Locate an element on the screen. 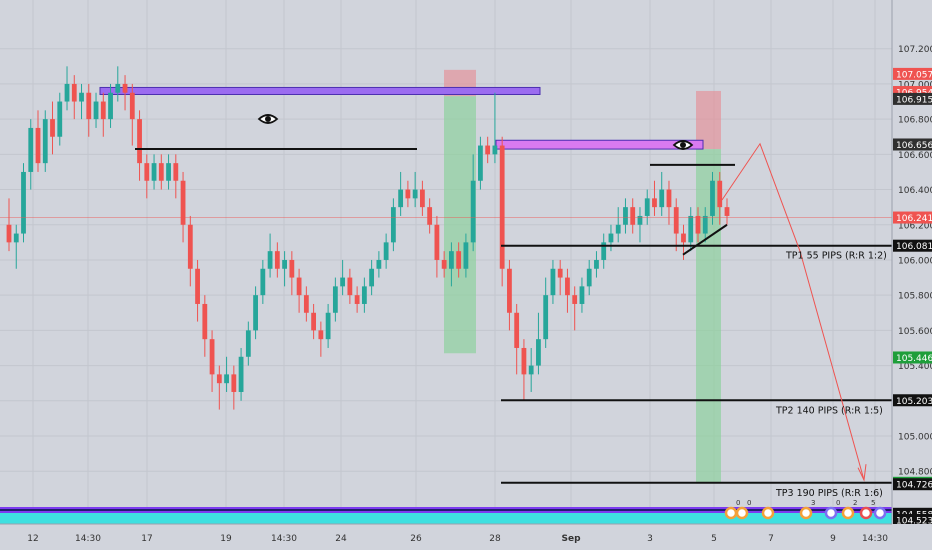 This screenshot has width=932, height=550. price-label: 104.523 is located at coordinates (912, 520).